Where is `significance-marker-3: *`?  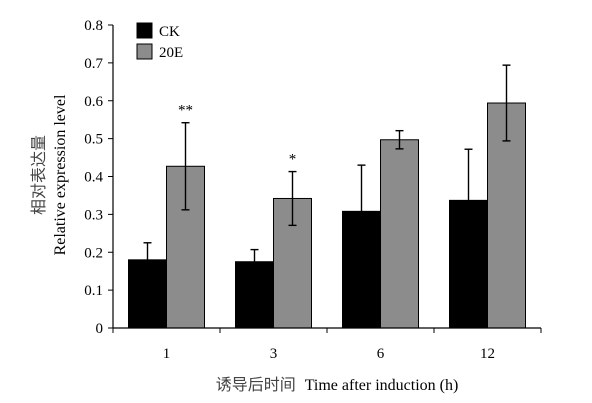 significance-marker-3: * is located at coordinates (293, 160).